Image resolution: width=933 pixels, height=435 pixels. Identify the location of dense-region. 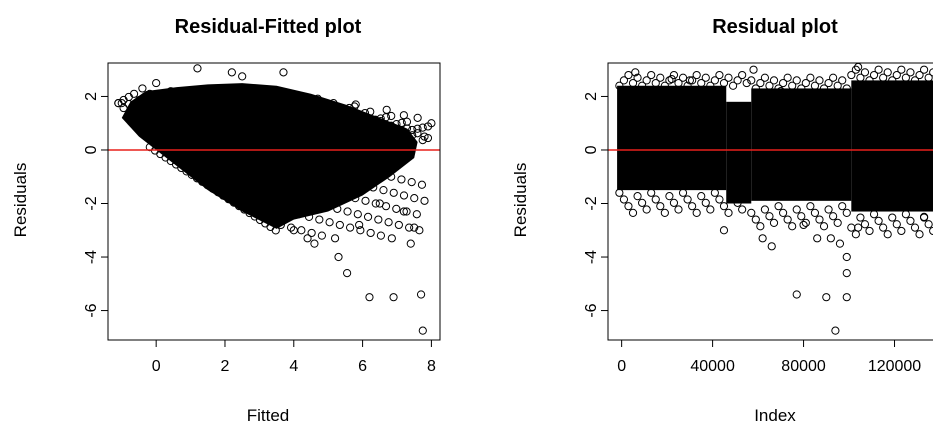
(739, 152).